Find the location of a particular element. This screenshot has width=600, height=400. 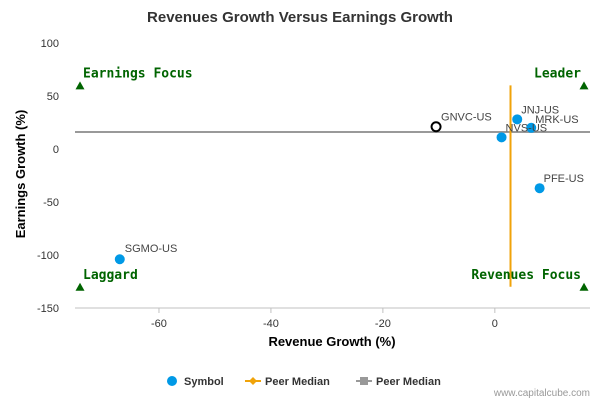

y-axis-label: Earnings Growth (%) is located at coordinates (20, 174).